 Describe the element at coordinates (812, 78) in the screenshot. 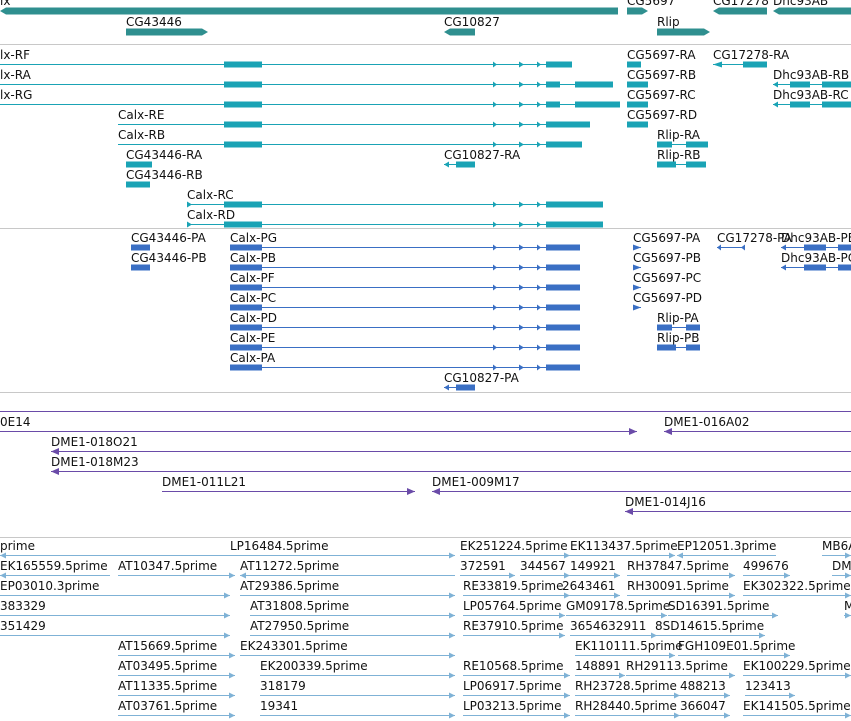

I see `feature-transcripts: Dhc93AB-RB` at that location.